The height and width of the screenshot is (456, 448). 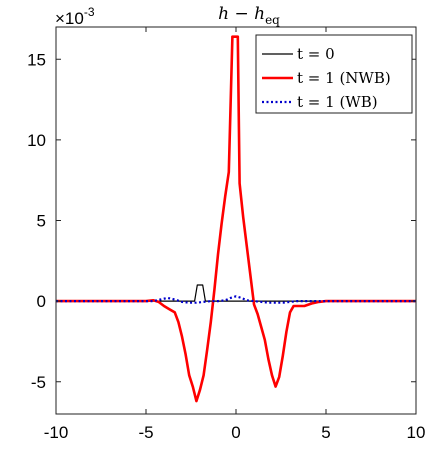 What do you see at coordinates (41, 221) in the screenshot?
I see `y-tick-label: 5` at bounding box center [41, 221].